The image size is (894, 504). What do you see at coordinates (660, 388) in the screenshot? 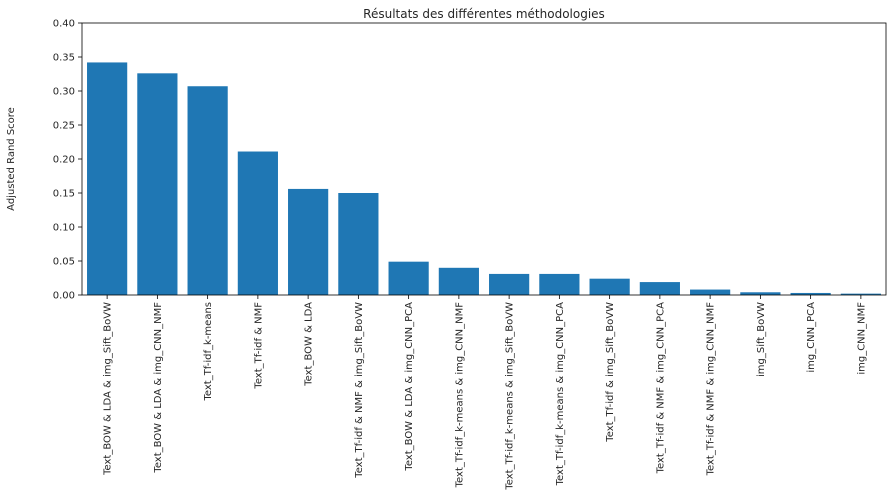
I see `x-category-label: Text_Tf-idf & NMF & img_CNN_PCA` at bounding box center [660, 388].